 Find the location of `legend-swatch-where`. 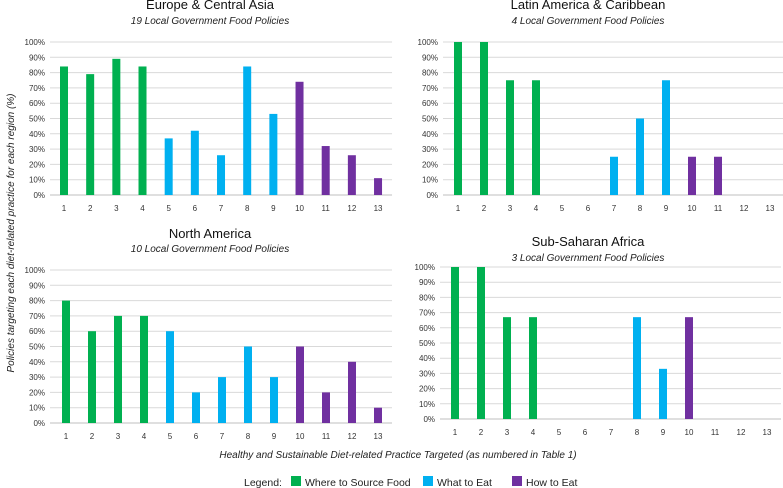

legend-swatch-where is located at coordinates (296, 481).